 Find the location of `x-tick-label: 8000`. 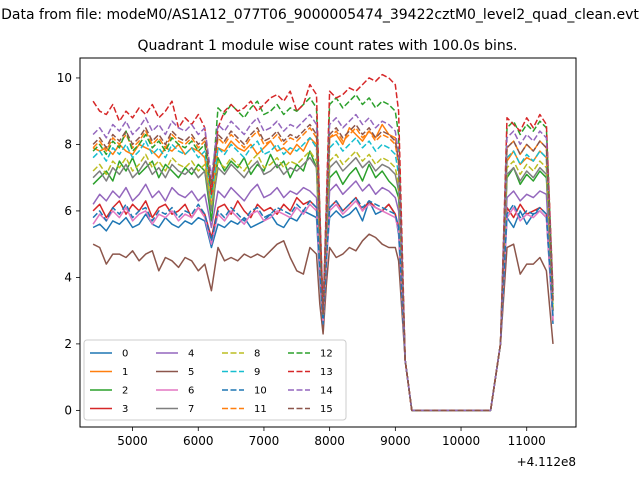

x-tick-label: 8000 is located at coordinates (329, 441).